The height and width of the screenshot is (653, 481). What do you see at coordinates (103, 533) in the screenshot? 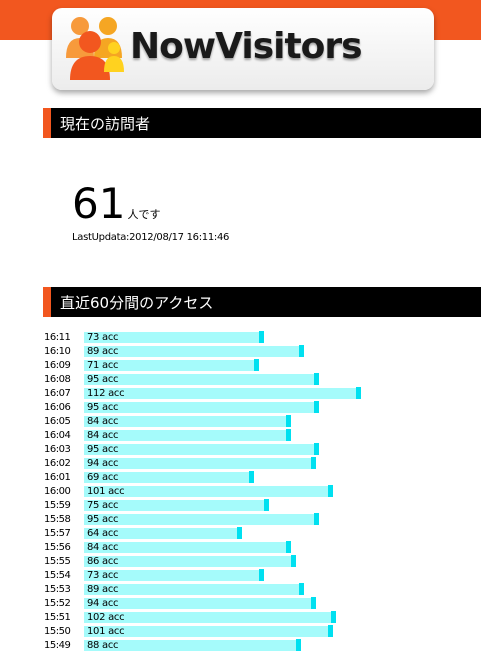
I see `access-row-label: 64 acc` at bounding box center [103, 533].